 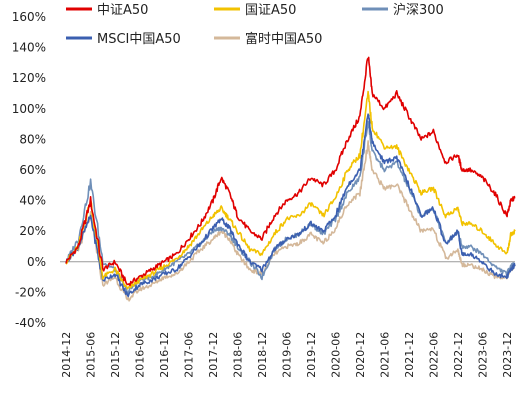 I want to click on y-tick-label: 0%, so click(x=36, y=262).